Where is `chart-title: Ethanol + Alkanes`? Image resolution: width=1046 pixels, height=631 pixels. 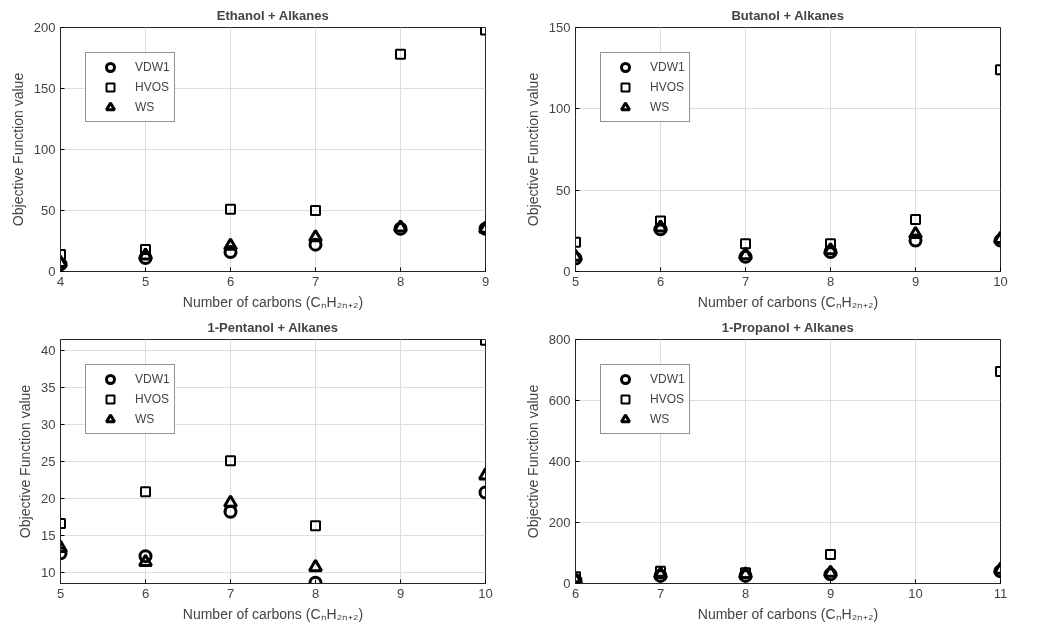 chart-title: Ethanol + Alkanes is located at coordinates (272, 15).